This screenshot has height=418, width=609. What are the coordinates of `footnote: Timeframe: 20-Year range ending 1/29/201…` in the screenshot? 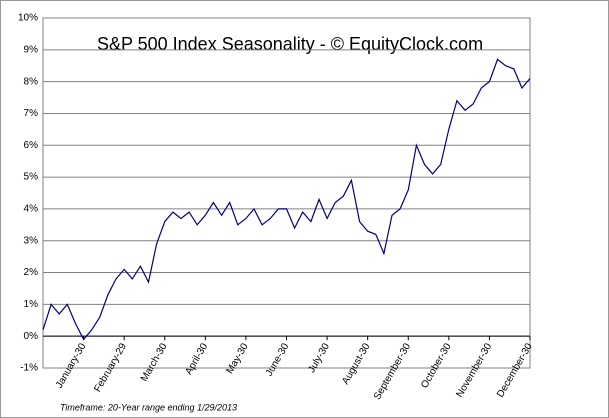 It's located at (148, 407).